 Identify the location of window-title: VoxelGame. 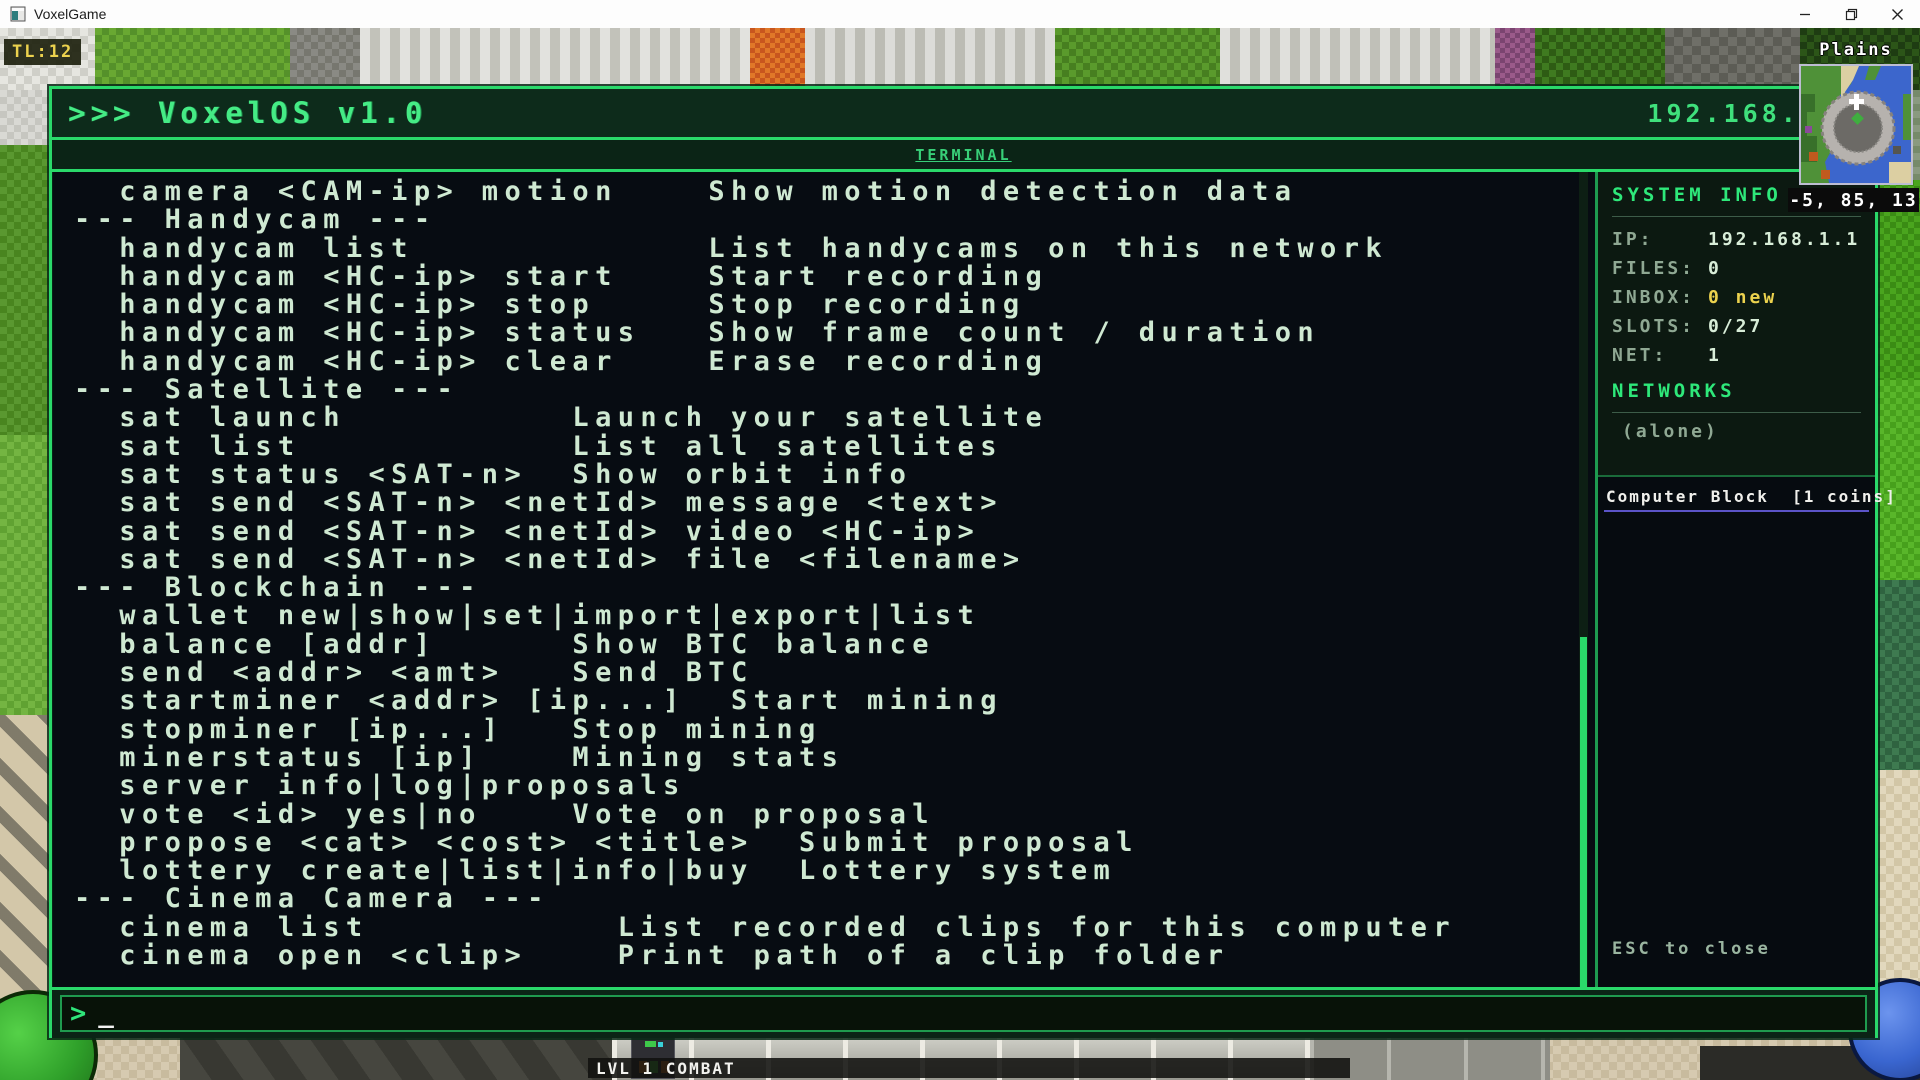
(70, 14).